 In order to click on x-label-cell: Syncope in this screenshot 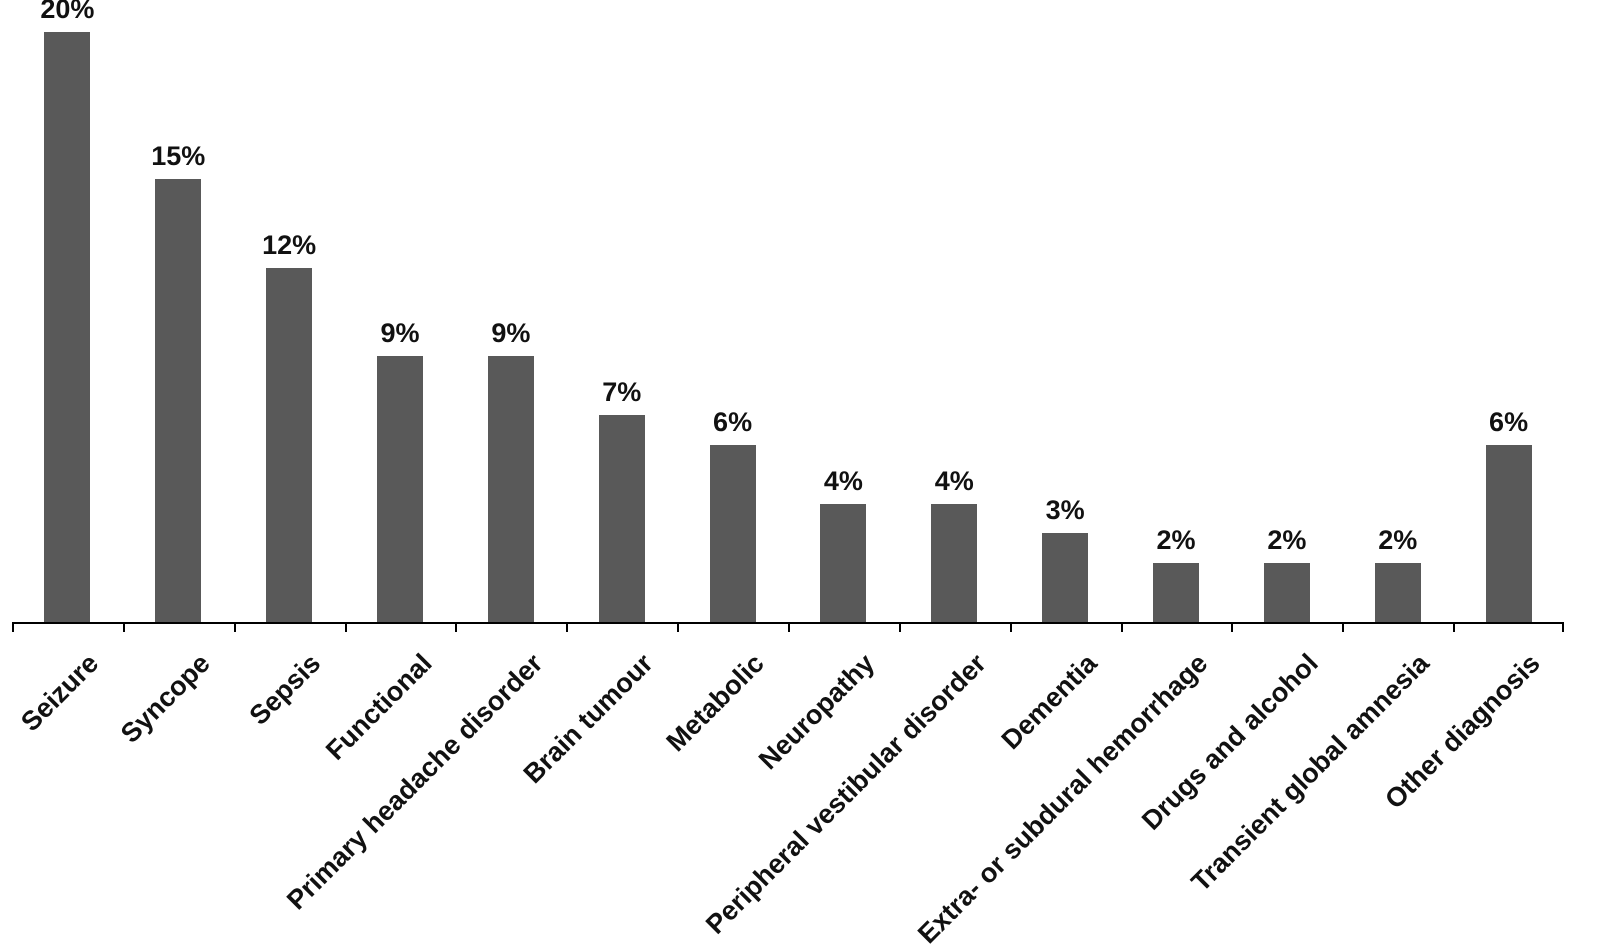, I will do `click(174, 784)`.